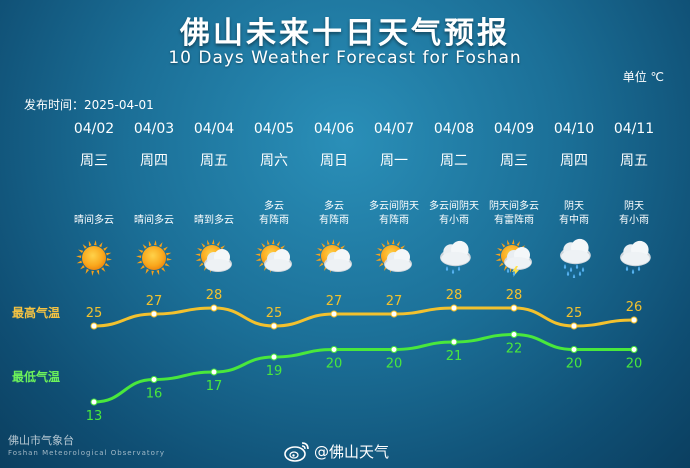 Image resolution: width=690 pixels, height=468 pixels. What do you see at coordinates (514, 129) in the screenshot?
I see `day-date: 04/09` at bounding box center [514, 129].